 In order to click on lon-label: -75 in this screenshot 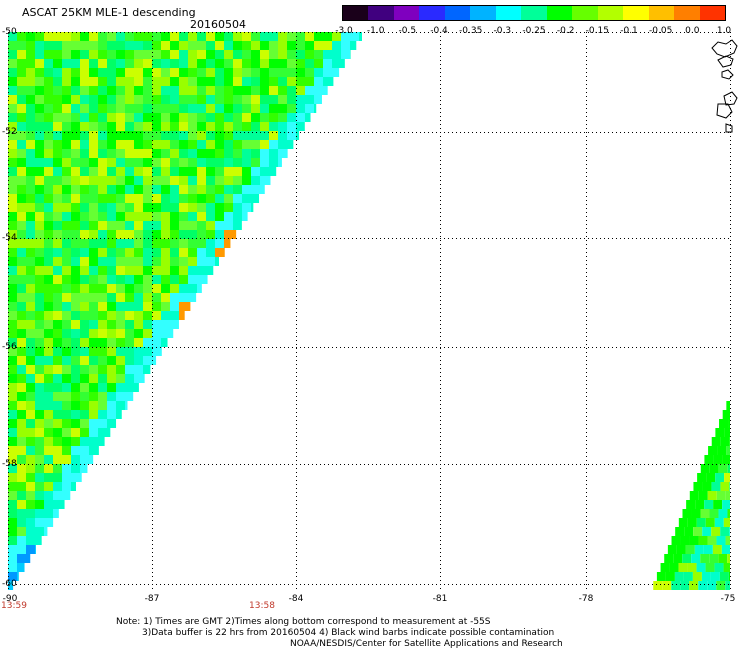, I will do `click(728, 599)`.